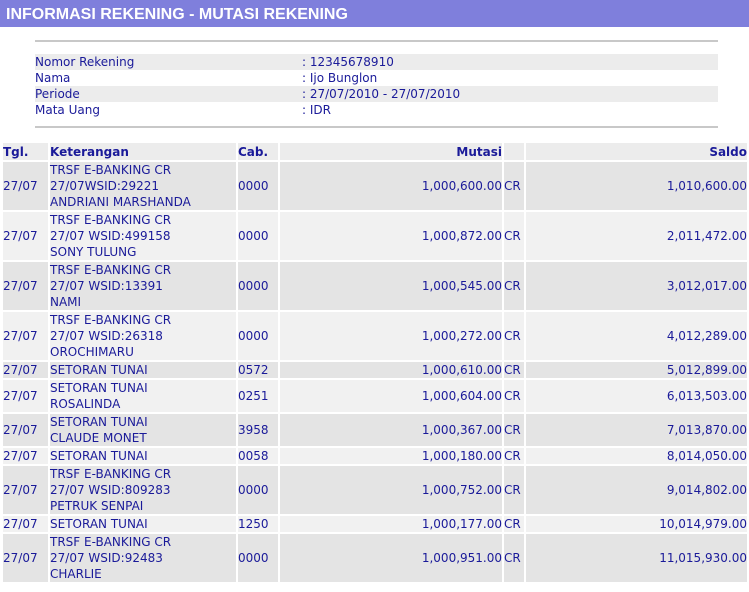 Image resolution: width=749 pixels, height=592 pixels. Describe the element at coordinates (106, 558) in the screenshot. I see `description-line: 27/07 WSID:92483` at that location.